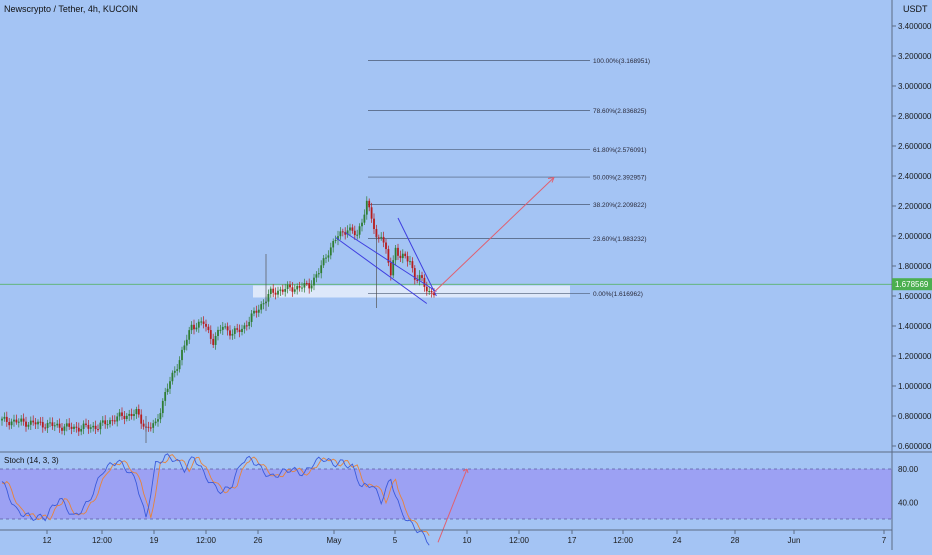 This screenshot has height=555, width=932. What do you see at coordinates (908, 469) in the screenshot?
I see `stoch-tick-label: 80.00` at bounding box center [908, 469].